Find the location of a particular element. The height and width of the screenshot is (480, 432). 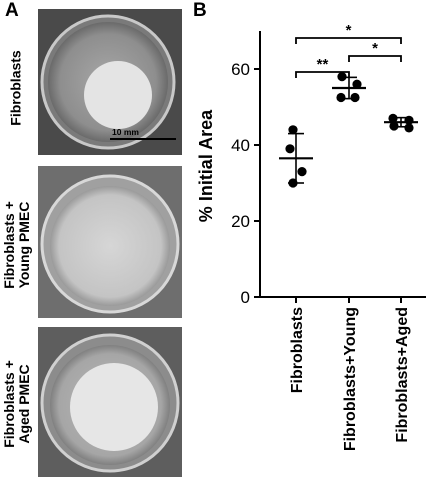

x-tick-label: Fibroblasts is located at coordinates (297, 350).